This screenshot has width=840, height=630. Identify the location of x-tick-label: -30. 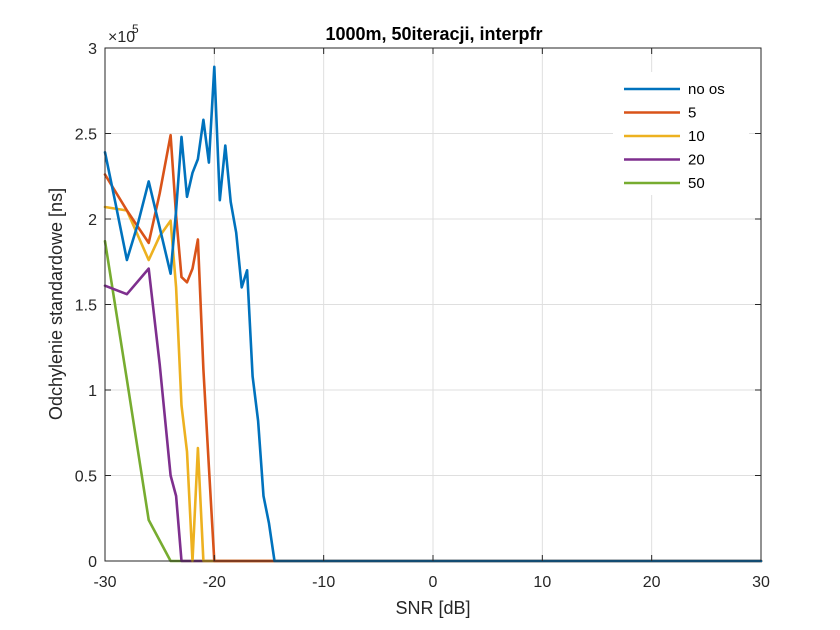
(104, 582).